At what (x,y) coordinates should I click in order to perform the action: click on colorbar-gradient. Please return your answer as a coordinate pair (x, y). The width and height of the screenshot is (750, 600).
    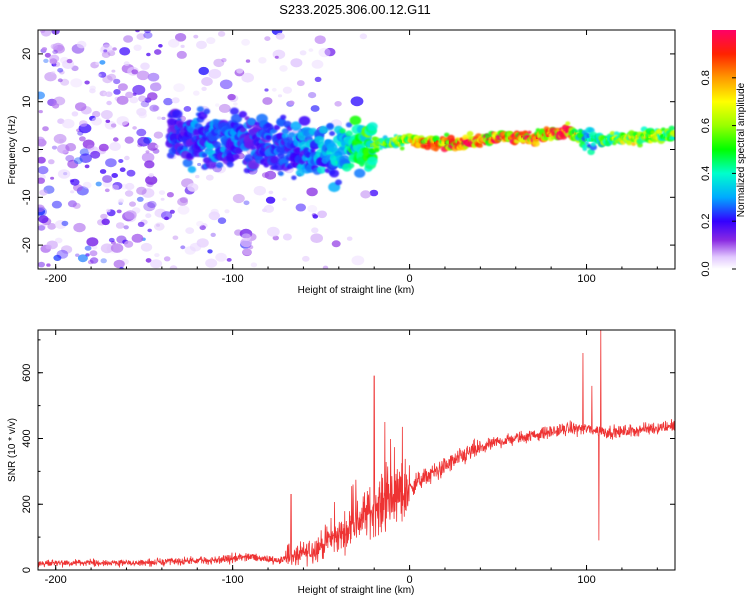
    Looking at the image, I should click on (724, 149).